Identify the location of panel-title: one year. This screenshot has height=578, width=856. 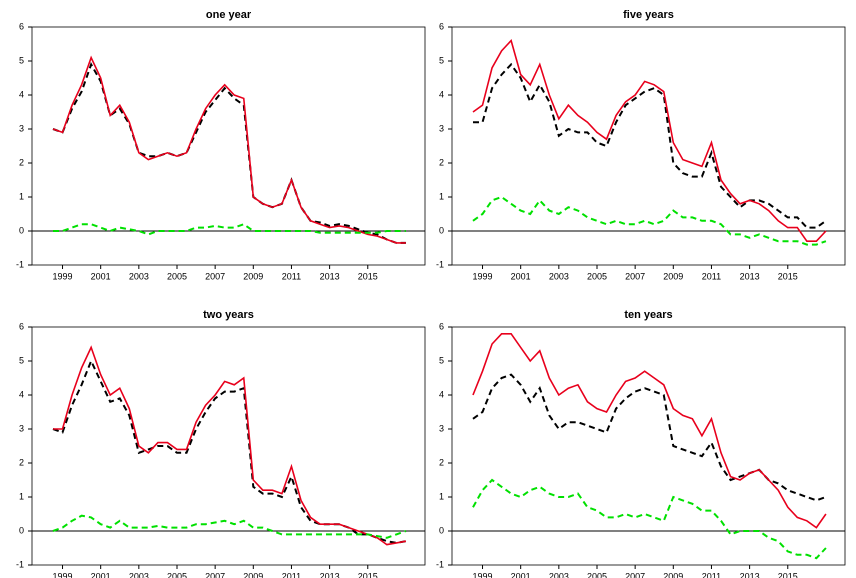
(229, 15).